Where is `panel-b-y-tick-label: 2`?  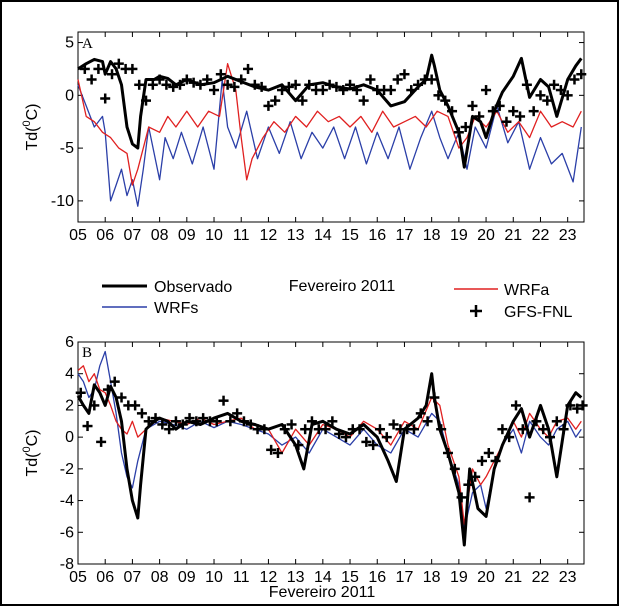 panel-b-y-tick-label: 2 is located at coordinates (69, 405).